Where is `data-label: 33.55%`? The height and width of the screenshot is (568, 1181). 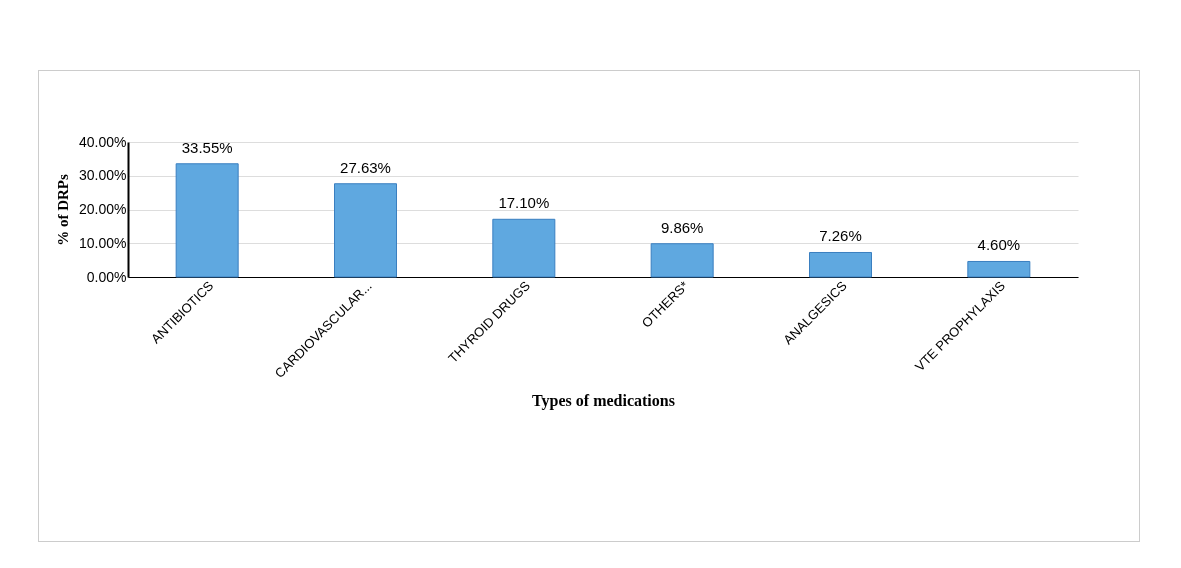 data-label: 33.55% is located at coordinates (207, 147).